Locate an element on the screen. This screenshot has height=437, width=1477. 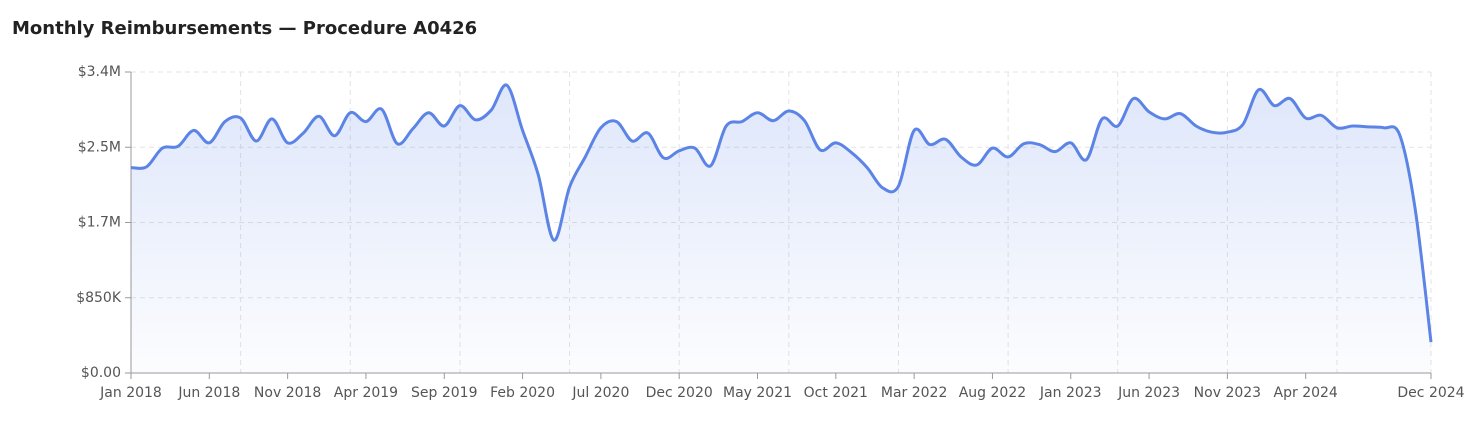
y-tick-label: $1.7M is located at coordinates (99, 223).